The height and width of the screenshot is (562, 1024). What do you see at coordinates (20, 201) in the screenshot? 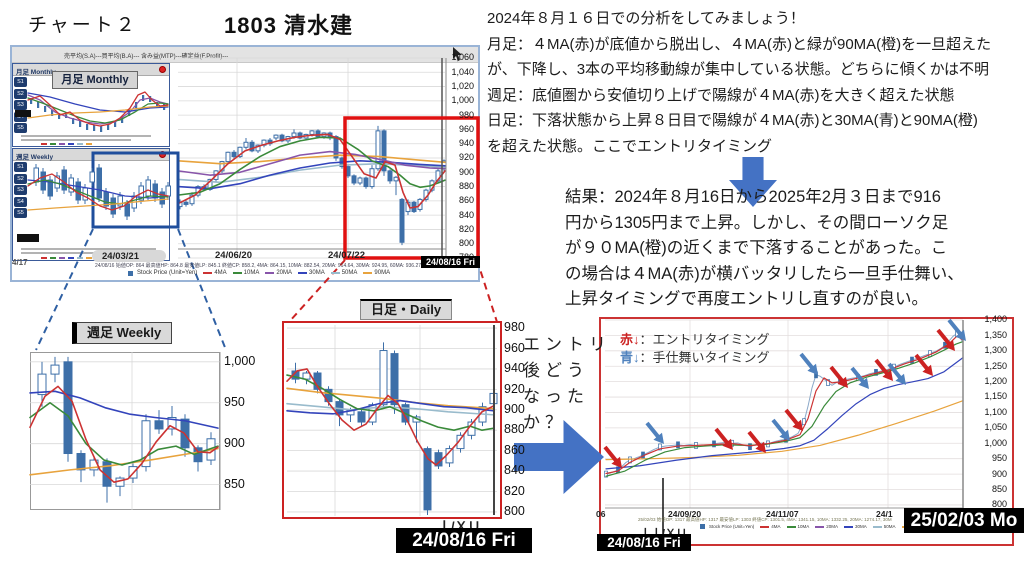
I see `s4-button: S4` at bounding box center [20, 201].